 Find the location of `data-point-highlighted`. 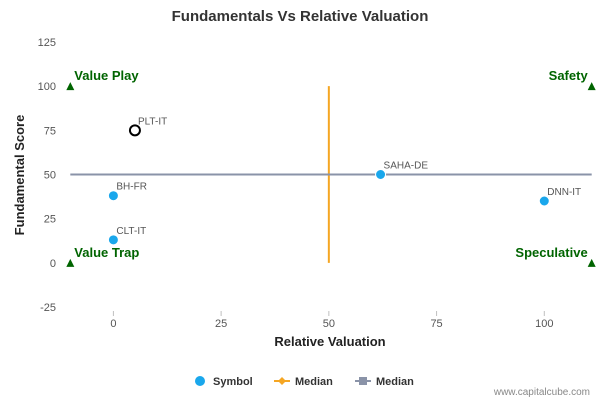

data-point-highlighted is located at coordinates (134, 130).